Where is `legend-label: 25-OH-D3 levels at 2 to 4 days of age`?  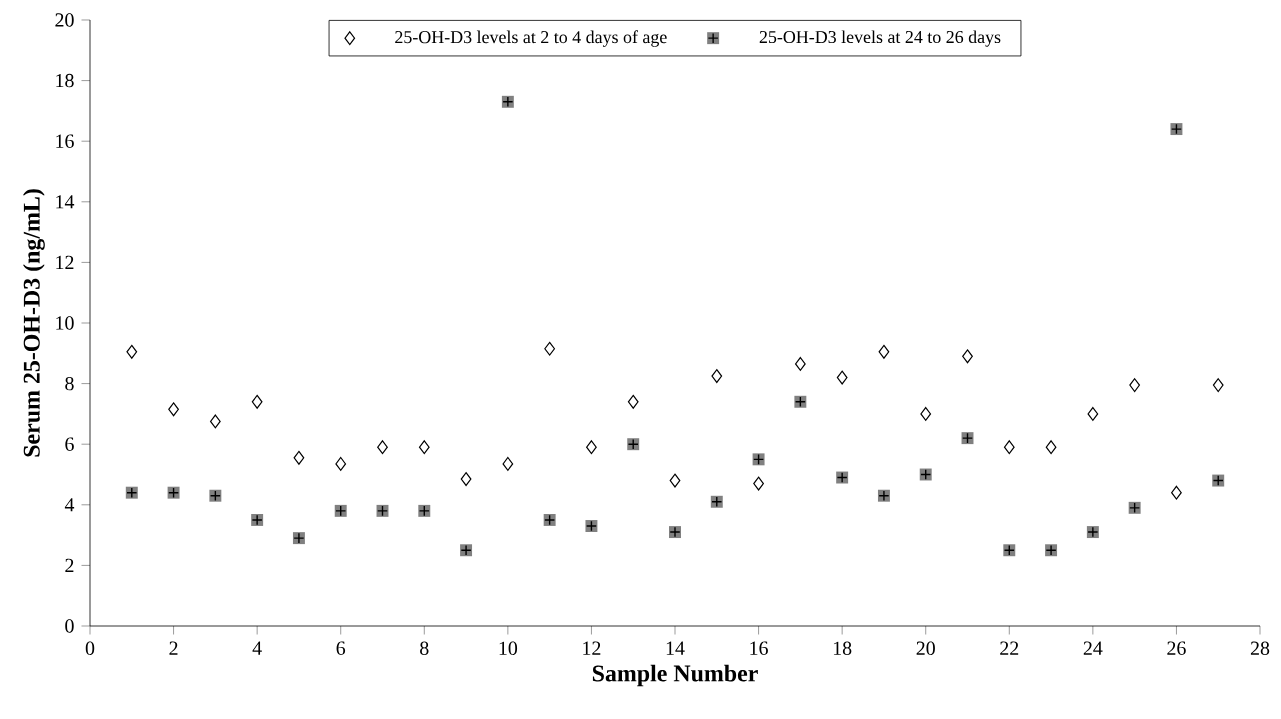
legend-label: 25-OH-D3 levels at 2 to 4 days of age is located at coordinates (531, 38).